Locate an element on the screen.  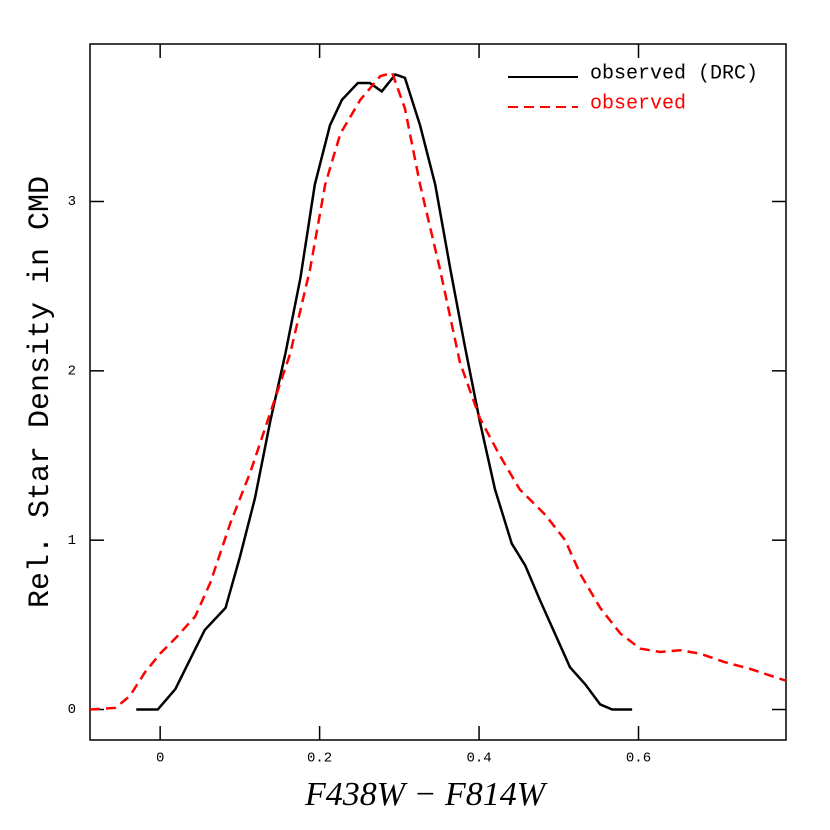
legend-label: observed (DRC) is located at coordinates (674, 73).